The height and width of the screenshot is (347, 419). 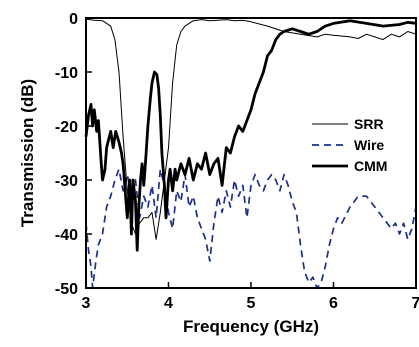 What do you see at coordinates (370, 166) in the screenshot?
I see `legend-label-cmm: CMM` at bounding box center [370, 166].